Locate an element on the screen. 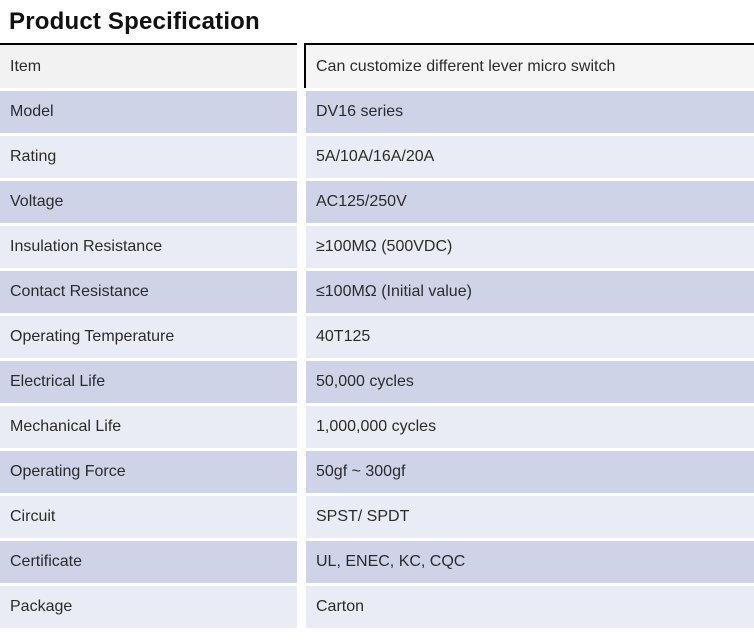 Image resolution: width=754 pixels, height=644 pixels. page-title: Product Specification is located at coordinates (134, 21).